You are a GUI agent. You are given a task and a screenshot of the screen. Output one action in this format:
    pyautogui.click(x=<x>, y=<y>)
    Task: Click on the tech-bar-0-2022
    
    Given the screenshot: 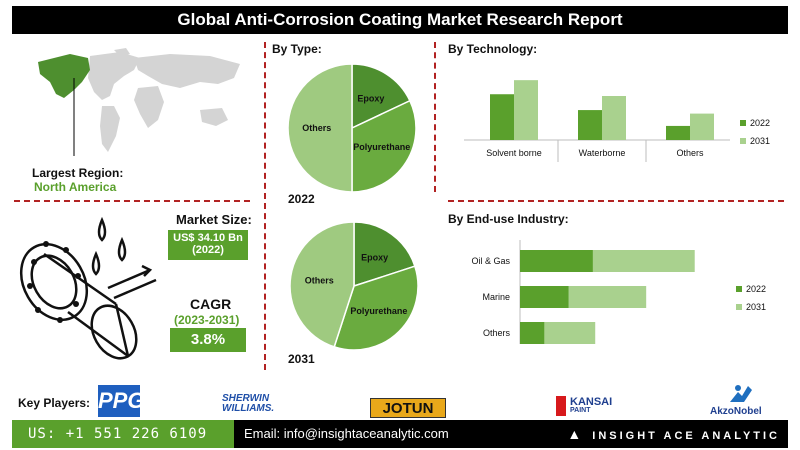 What is the action you would take?
    pyautogui.click(x=502, y=117)
    